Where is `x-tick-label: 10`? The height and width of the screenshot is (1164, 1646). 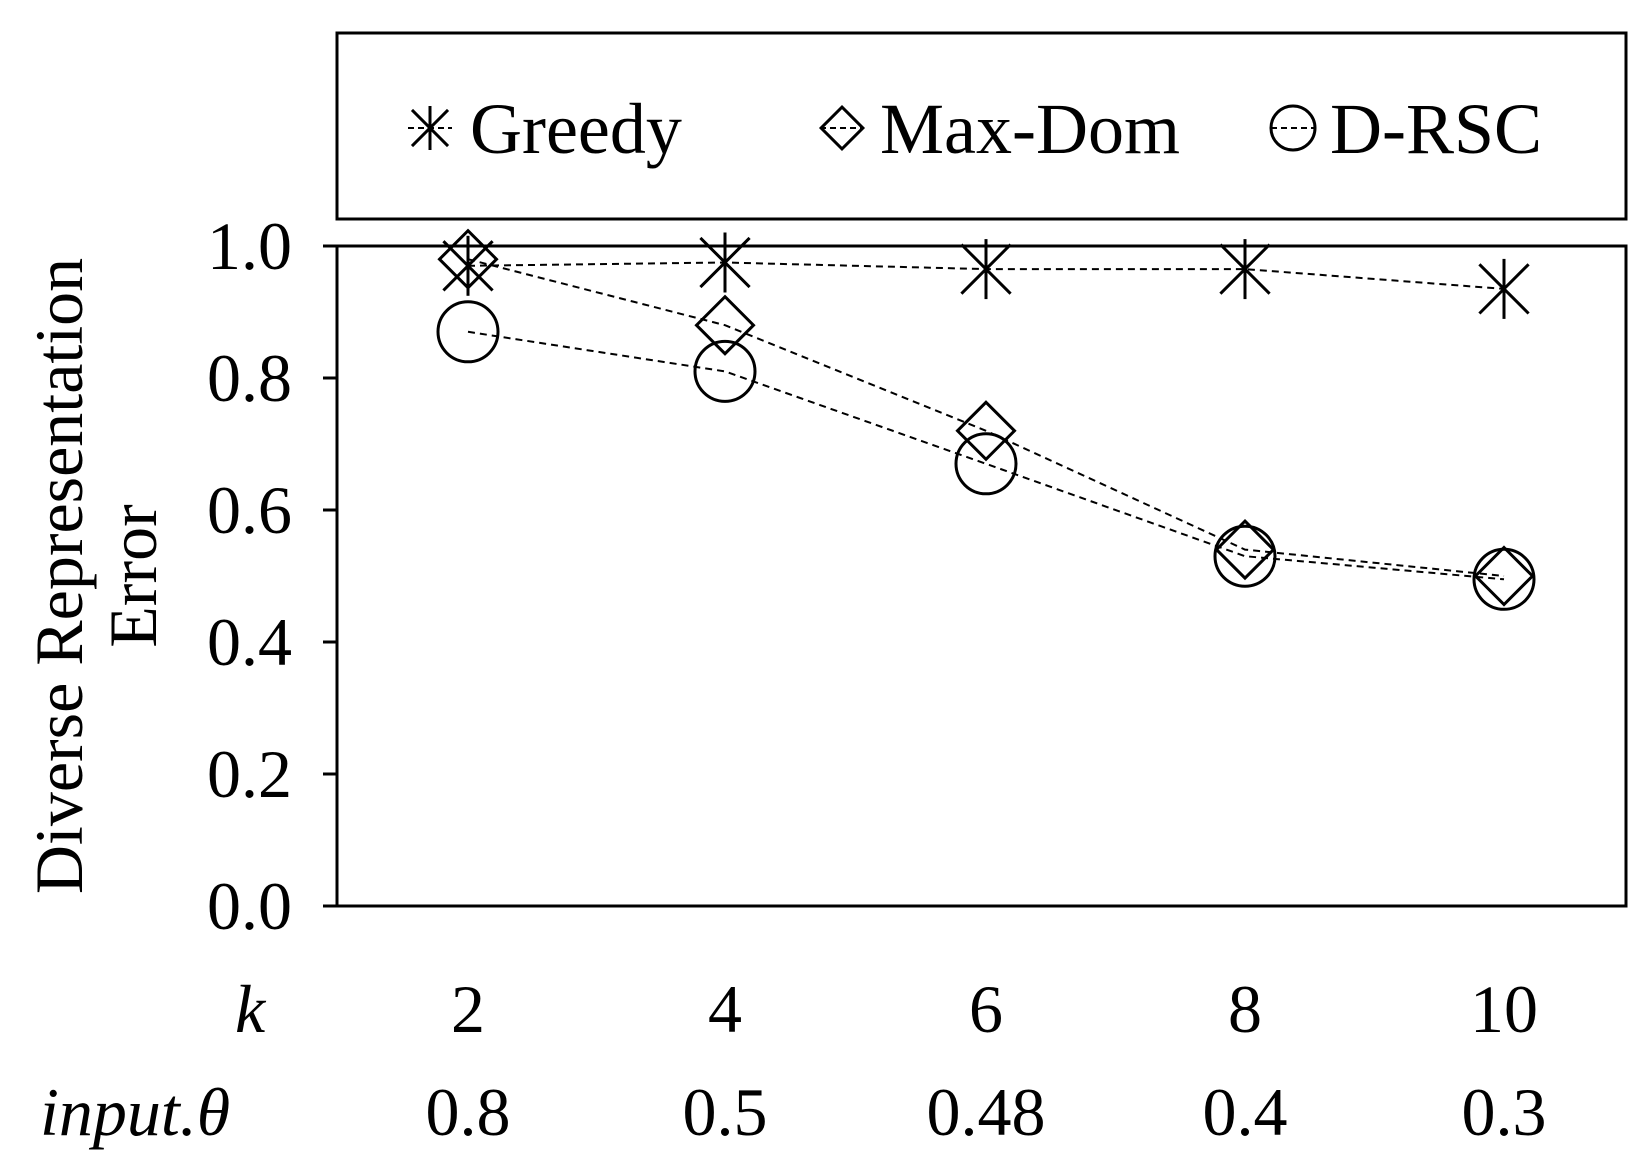 x-tick-label: 10 is located at coordinates (1504, 1009).